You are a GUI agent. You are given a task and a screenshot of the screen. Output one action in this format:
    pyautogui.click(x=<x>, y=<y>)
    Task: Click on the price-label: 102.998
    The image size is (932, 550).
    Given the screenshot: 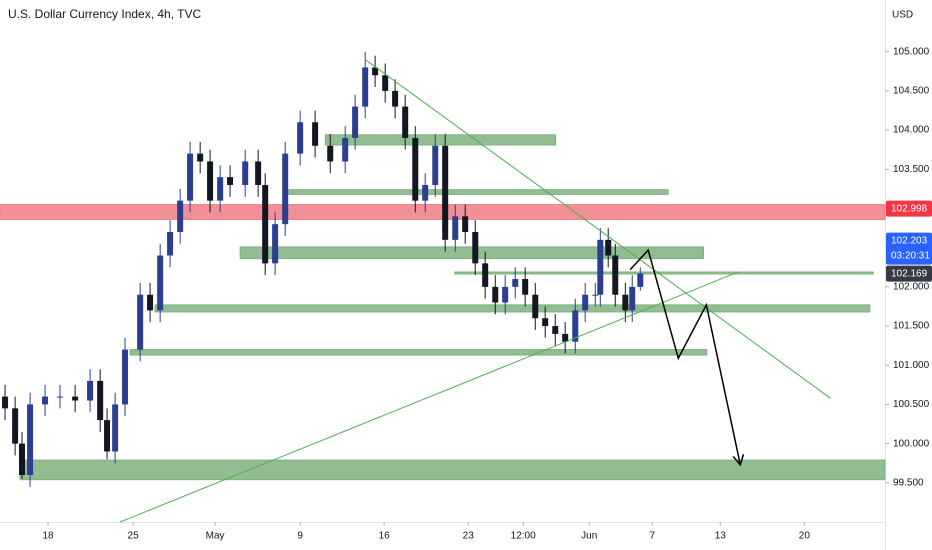 What is the action you would take?
    pyautogui.click(x=909, y=208)
    